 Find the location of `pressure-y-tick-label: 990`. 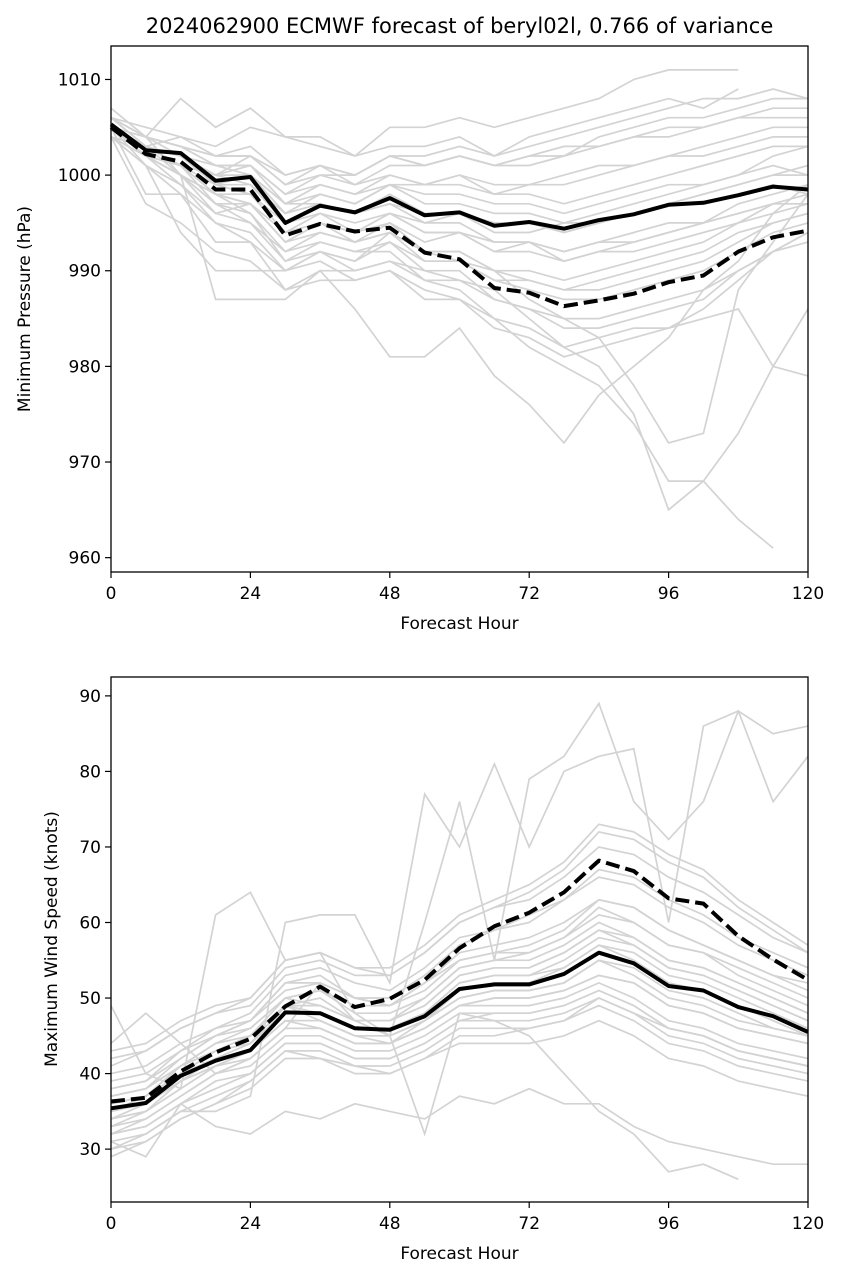

pressure-y-tick-label: 990 is located at coordinates (85, 272).